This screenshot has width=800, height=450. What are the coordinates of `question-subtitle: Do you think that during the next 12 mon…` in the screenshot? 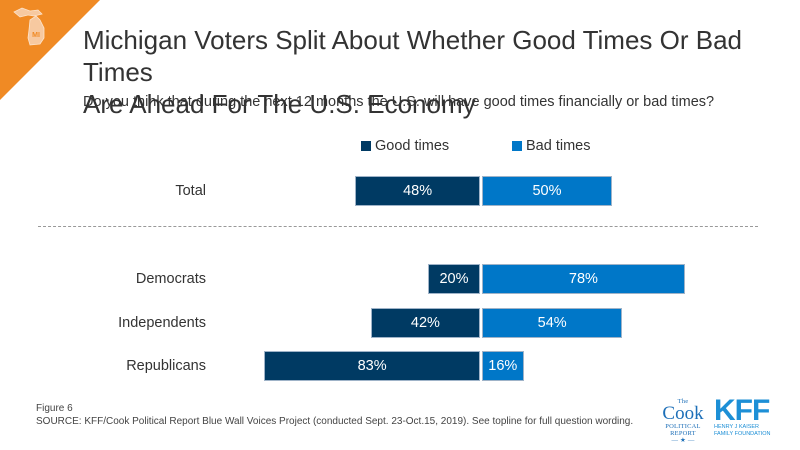 It's located at (399, 102).